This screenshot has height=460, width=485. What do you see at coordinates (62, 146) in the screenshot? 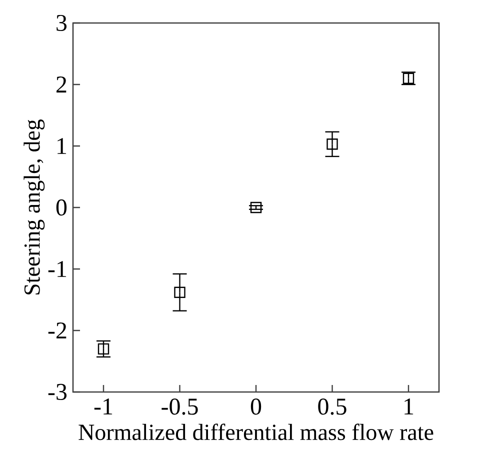
I see `y-tick-label: 1` at bounding box center [62, 146].